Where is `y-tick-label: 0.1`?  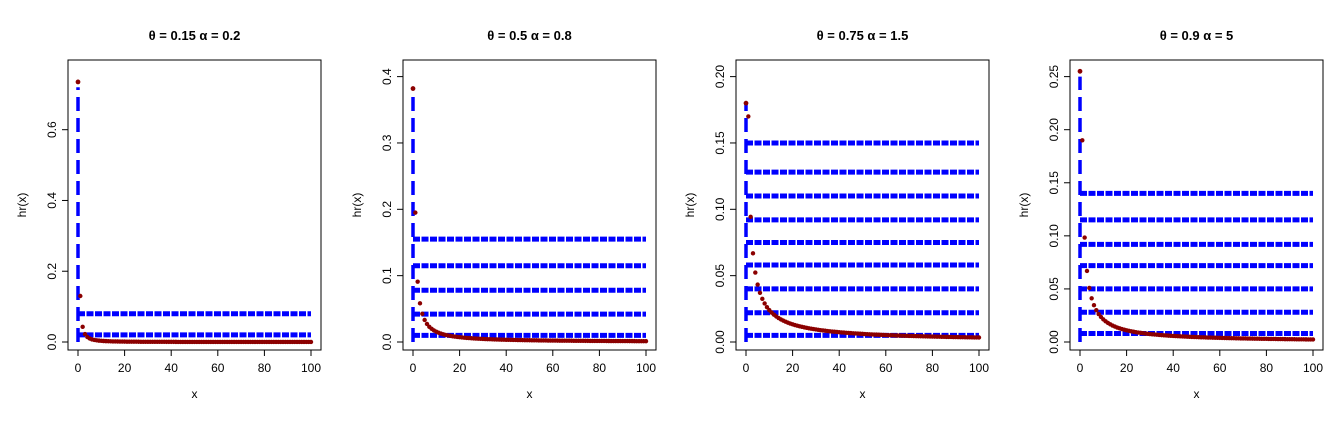
y-tick-label: 0.1 is located at coordinates (387, 275).